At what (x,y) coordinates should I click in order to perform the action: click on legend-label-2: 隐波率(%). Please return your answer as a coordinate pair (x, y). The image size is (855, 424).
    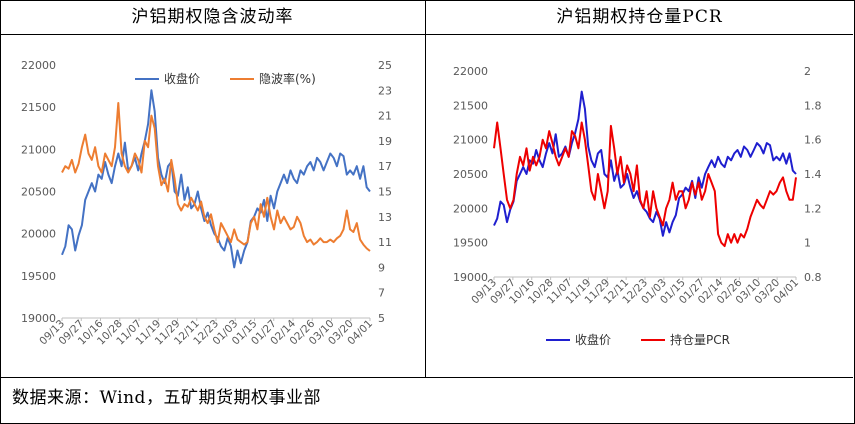
    Looking at the image, I should click on (287, 78).